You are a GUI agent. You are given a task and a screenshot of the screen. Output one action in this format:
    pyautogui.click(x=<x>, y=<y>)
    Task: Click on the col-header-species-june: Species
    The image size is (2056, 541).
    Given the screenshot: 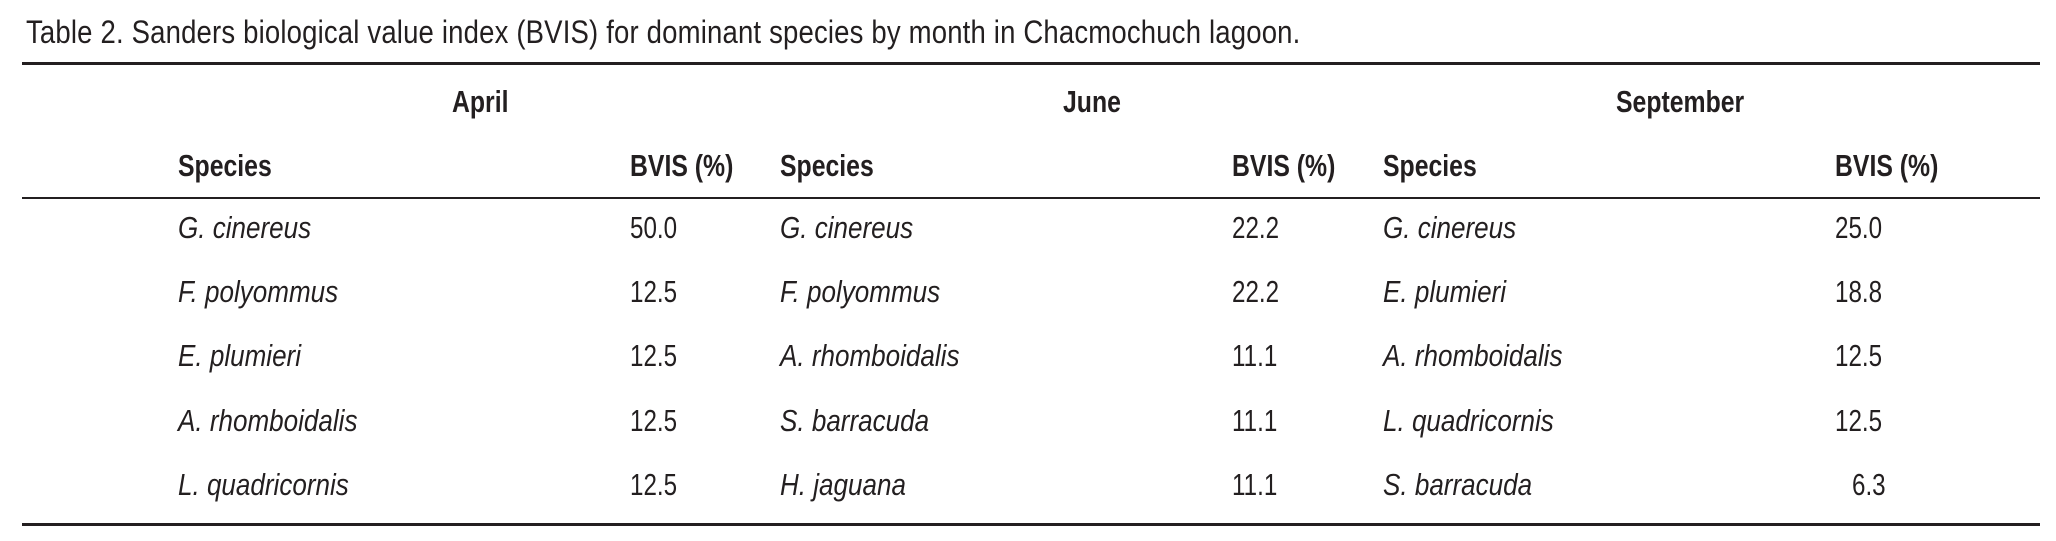 What is the action you would take?
    pyautogui.click(x=827, y=165)
    